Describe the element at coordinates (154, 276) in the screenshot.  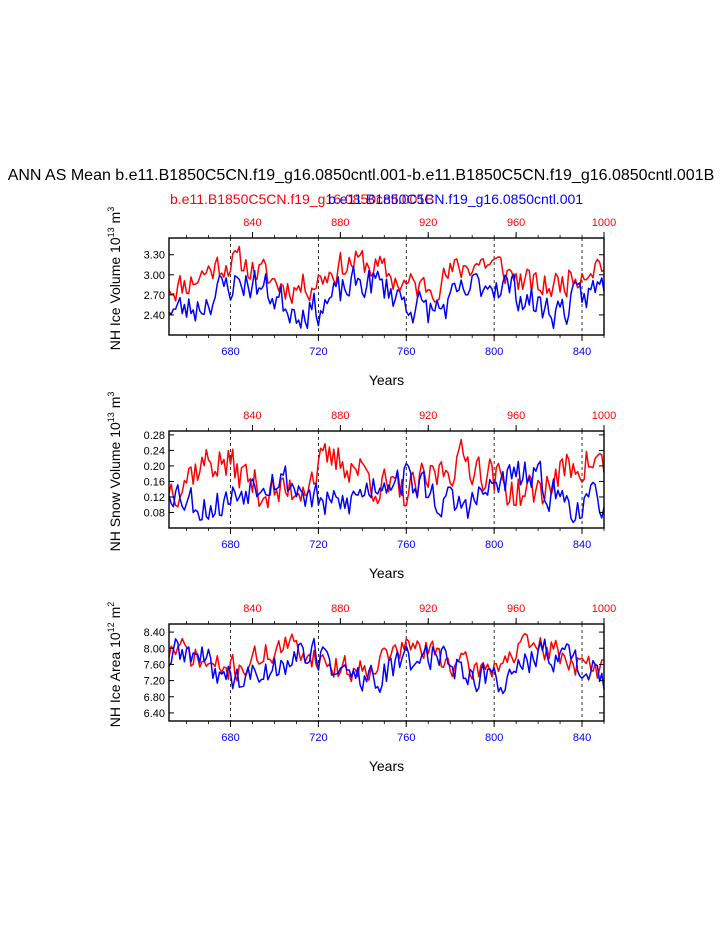
I see `y-tick-label: 3.00` at that location.